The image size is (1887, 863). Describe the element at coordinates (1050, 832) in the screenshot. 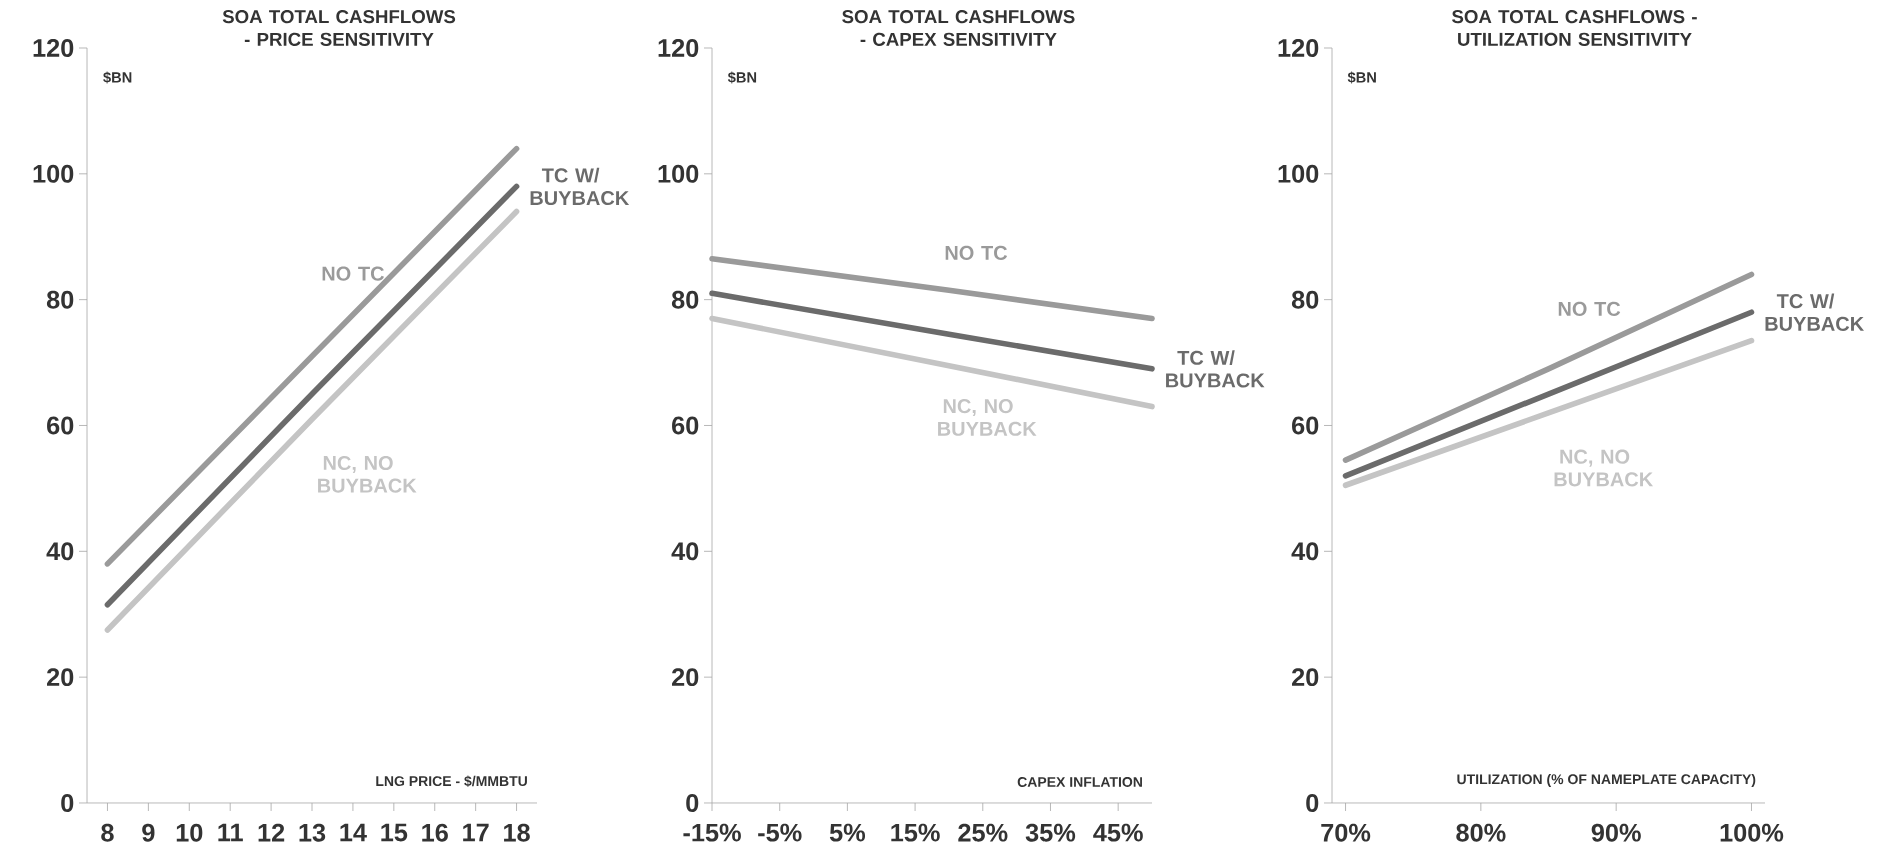

I see `x-tick-label: 35%` at that location.